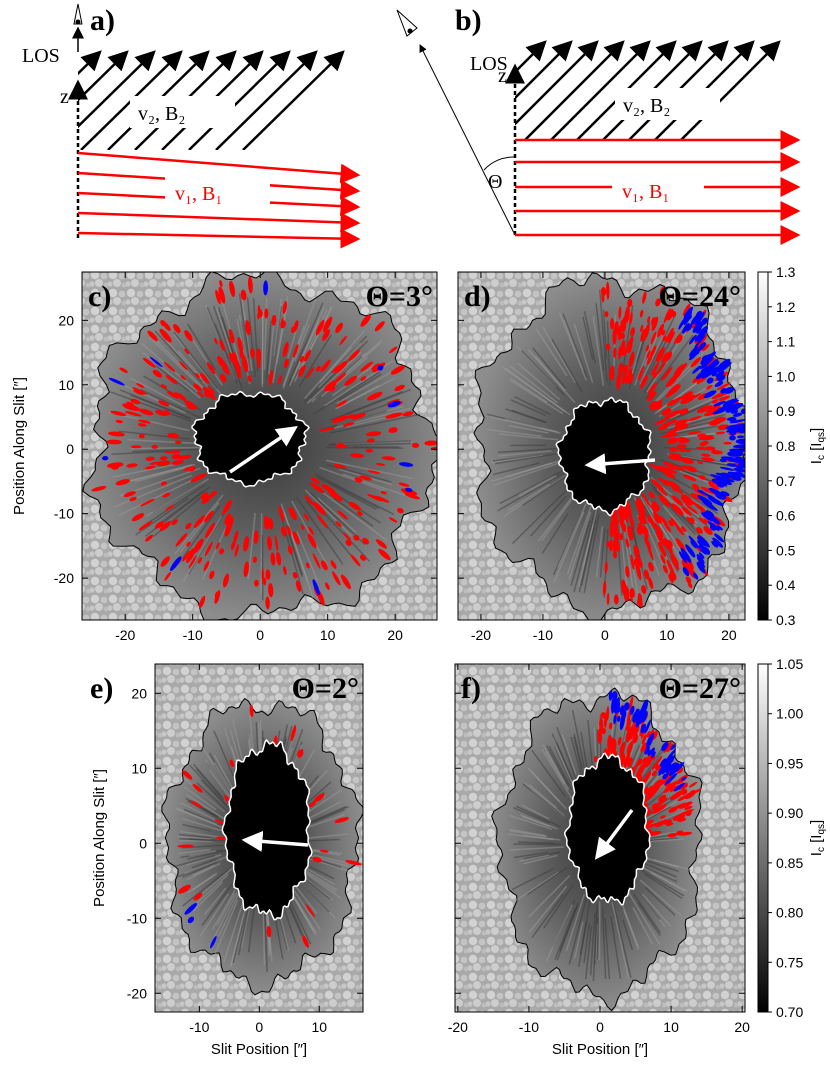 Image resolution: width=830 pixels, height=1071 pixels. What do you see at coordinates (41, 56) in the screenshot?
I see `los-label: LOS` at bounding box center [41, 56].